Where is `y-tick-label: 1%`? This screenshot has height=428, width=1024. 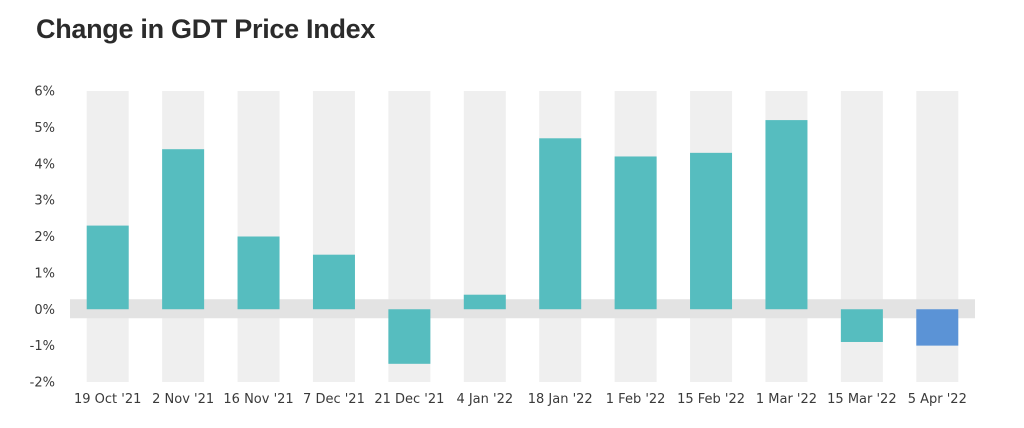
y-tick-label: 1% is located at coordinates (44, 273).